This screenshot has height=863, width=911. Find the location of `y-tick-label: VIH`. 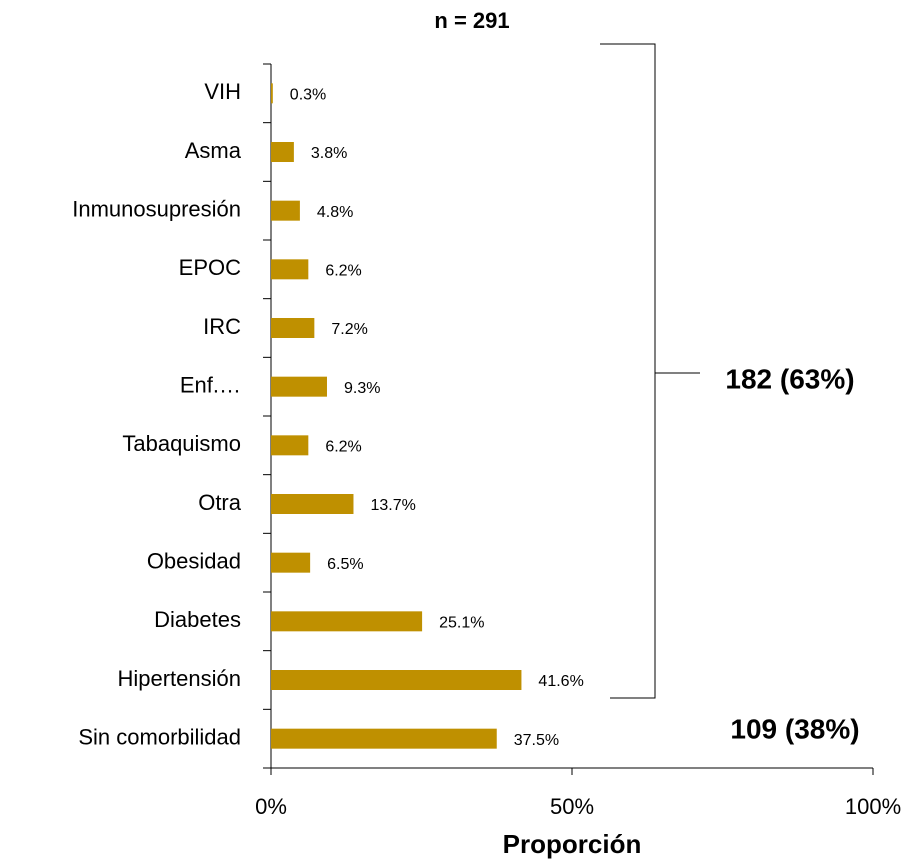

y-tick-label: VIH is located at coordinates (222, 91).